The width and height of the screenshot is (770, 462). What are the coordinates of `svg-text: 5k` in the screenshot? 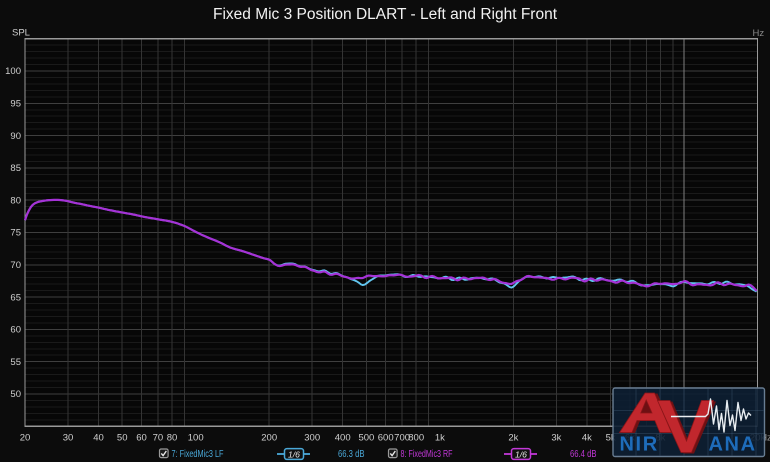 It's located at (611, 438).